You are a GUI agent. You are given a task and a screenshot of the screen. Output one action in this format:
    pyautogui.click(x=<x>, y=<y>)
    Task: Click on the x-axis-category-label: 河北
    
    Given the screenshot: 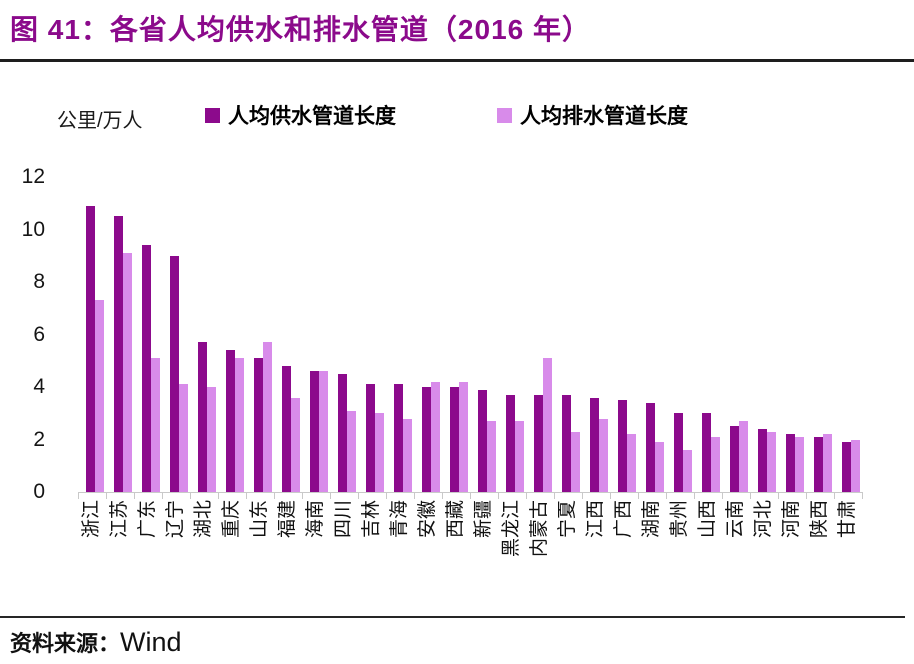 What is the action you would take?
    pyautogui.click(x=763, y=519)
    